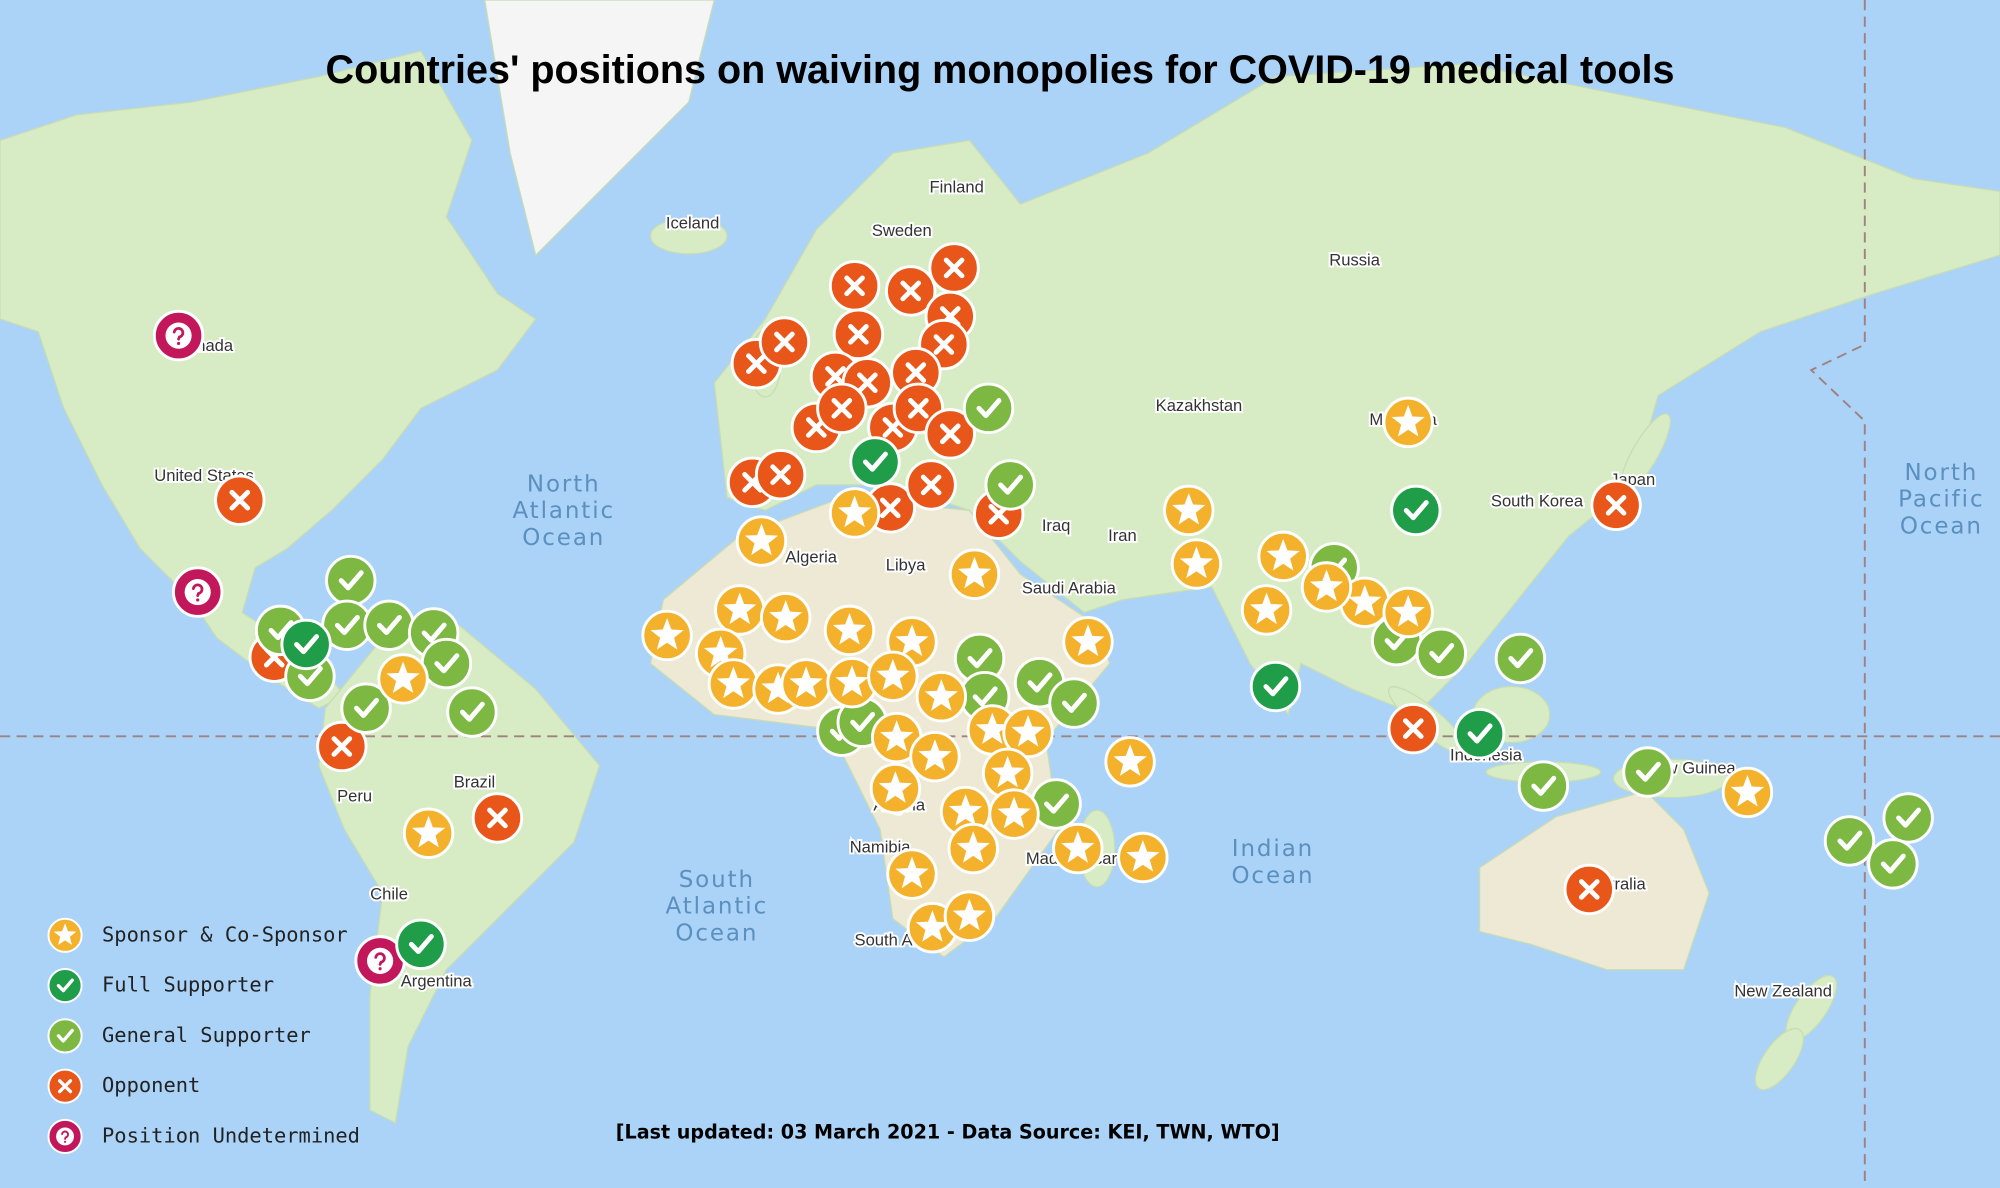 The image size is (2000, 1188). I want to click on ocean-label: North, so click(1941, 473).